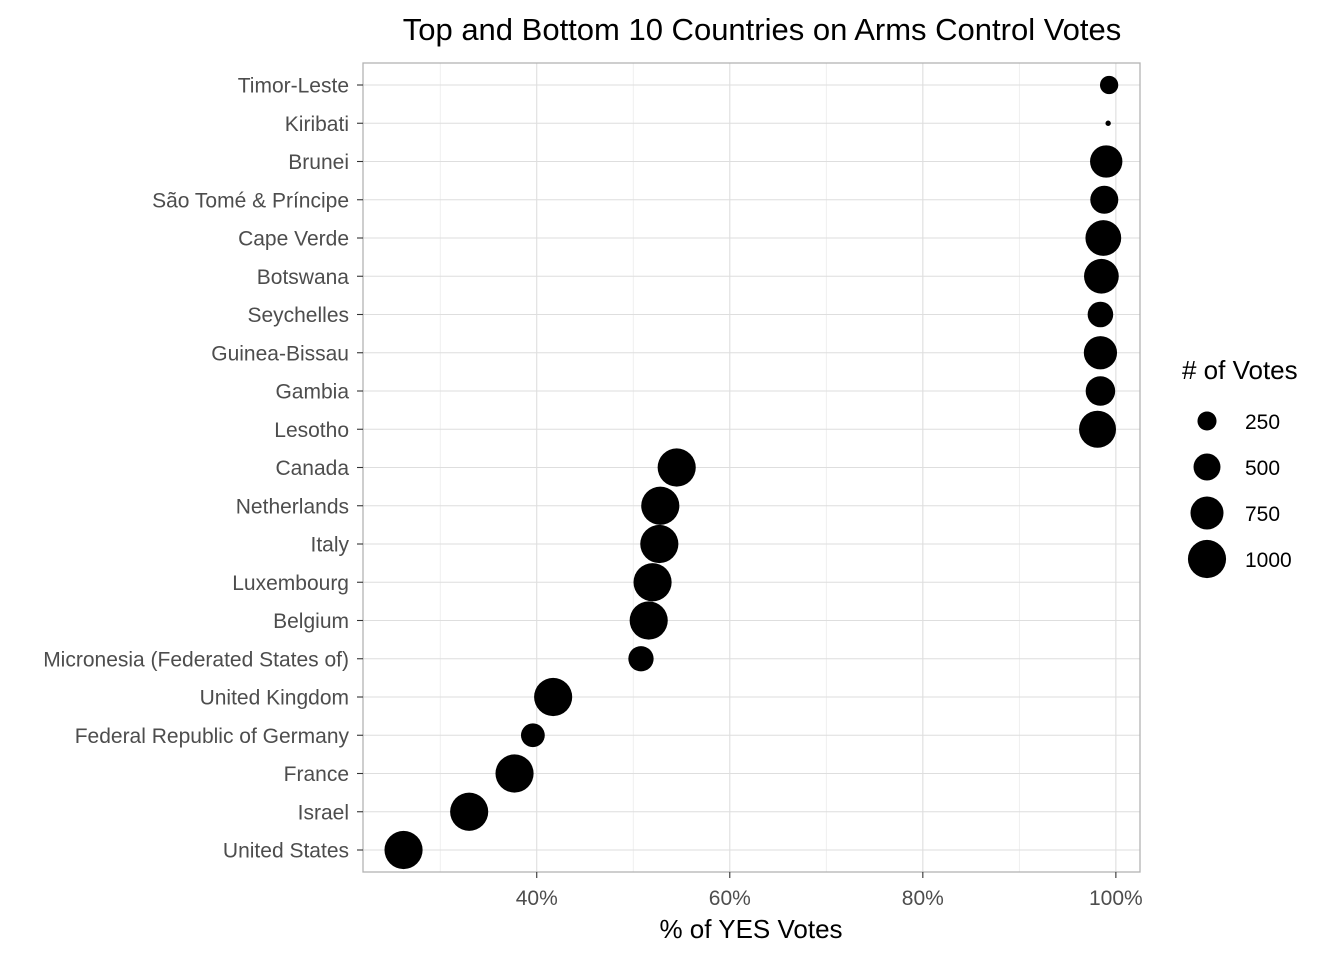  Describe the element at coordinates (750, 929) in the screenshot. I see `x-axis-title: % of YES Votes` at that location.